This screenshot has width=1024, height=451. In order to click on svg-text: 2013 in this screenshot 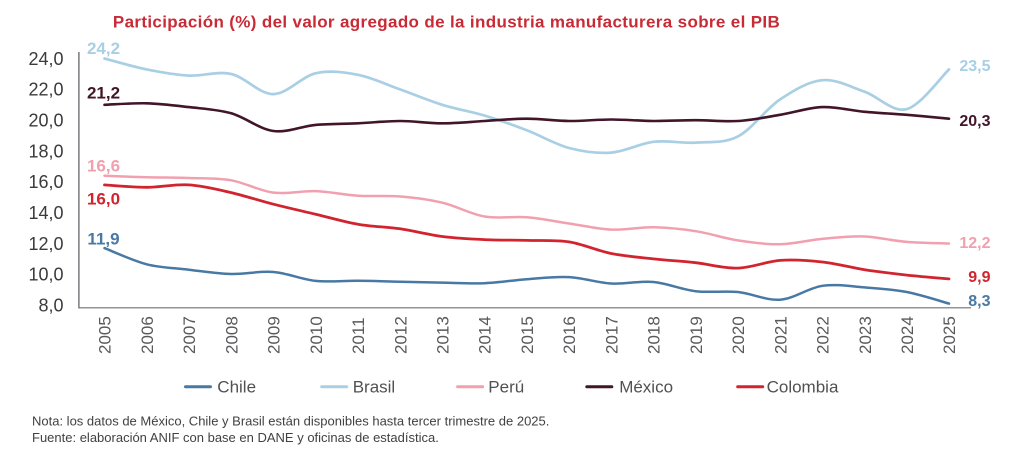, I will do `click(443, 335)`.